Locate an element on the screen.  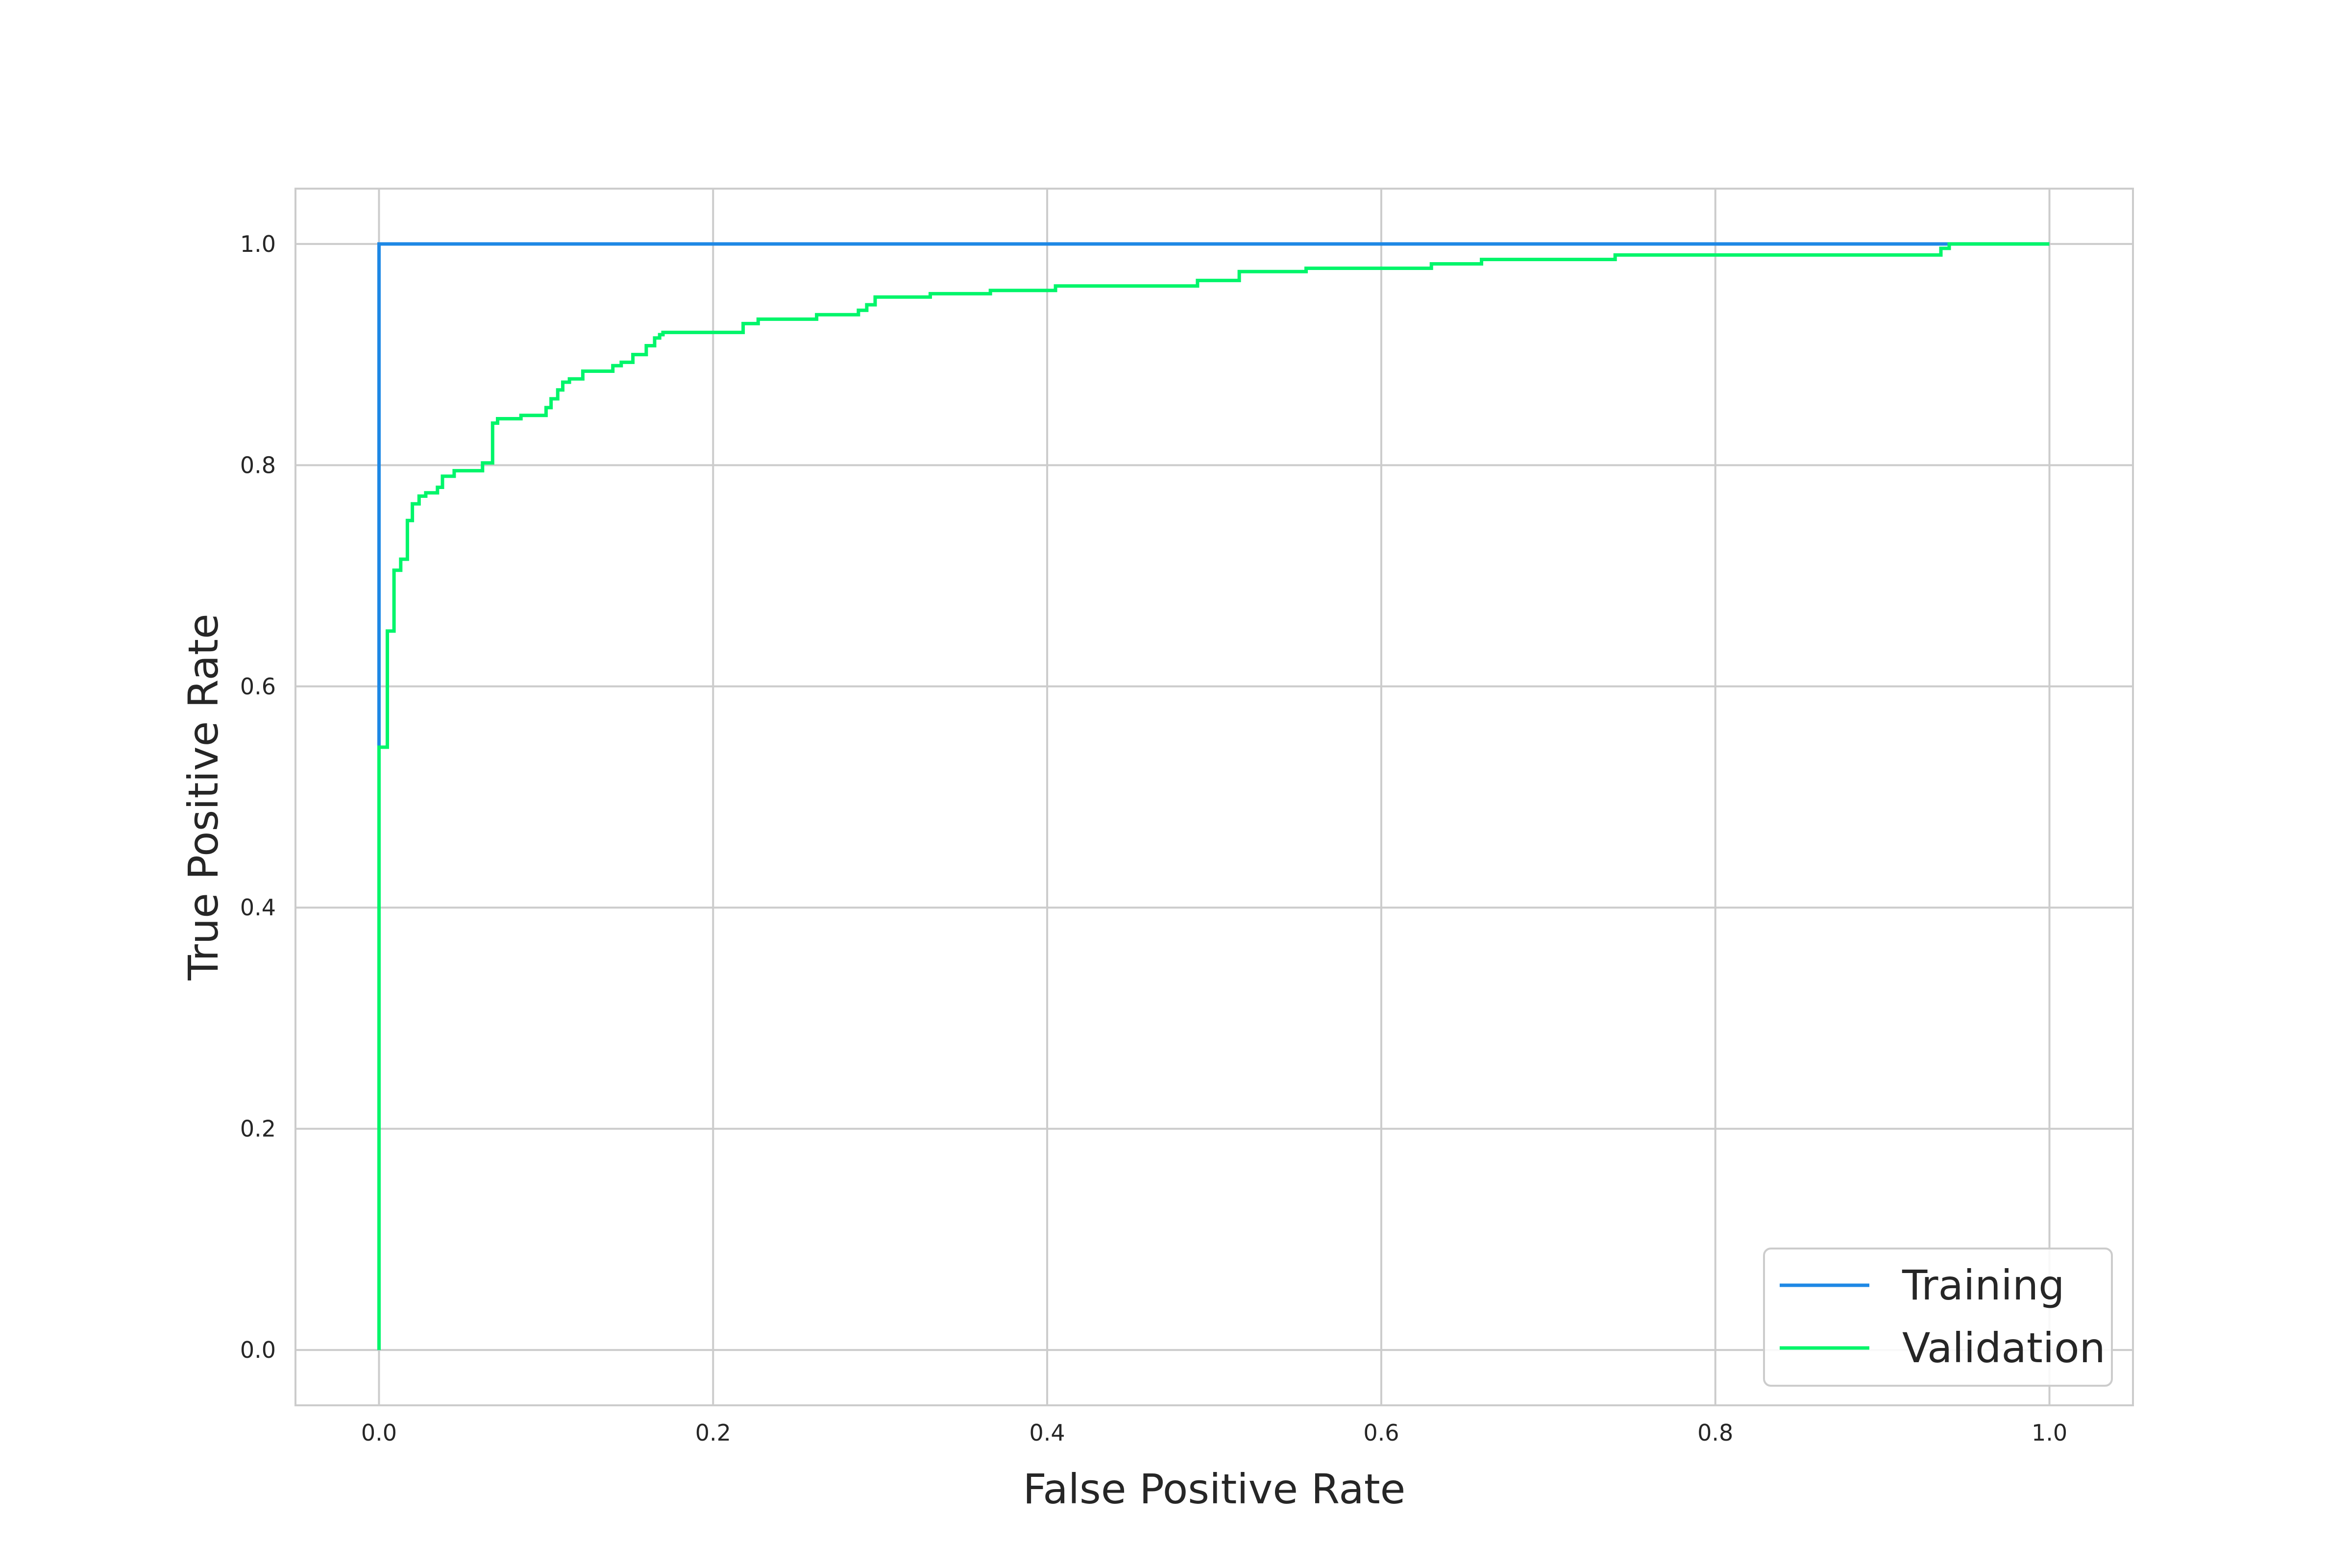
legend: Training Validation is located at coordinates (1938, 1317).